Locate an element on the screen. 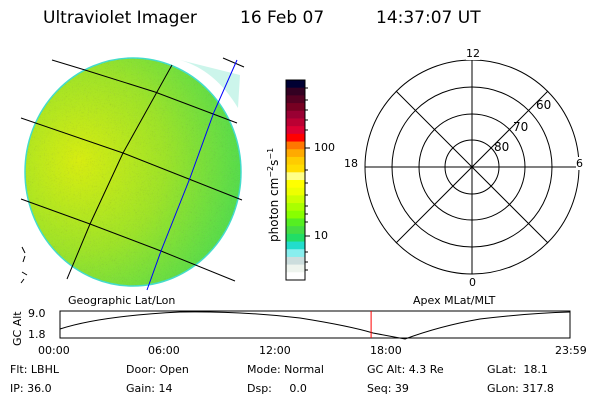  mlt-label-6: 6 is located at coordinates (579, 163).